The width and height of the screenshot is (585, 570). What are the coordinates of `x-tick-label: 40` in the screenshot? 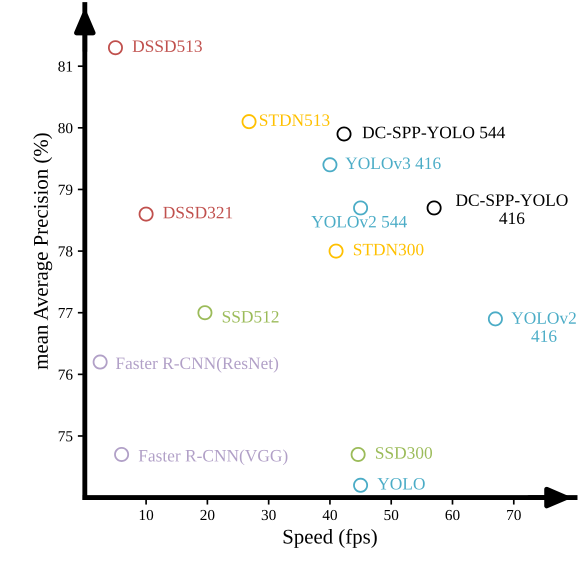 It's located at (329, 515).